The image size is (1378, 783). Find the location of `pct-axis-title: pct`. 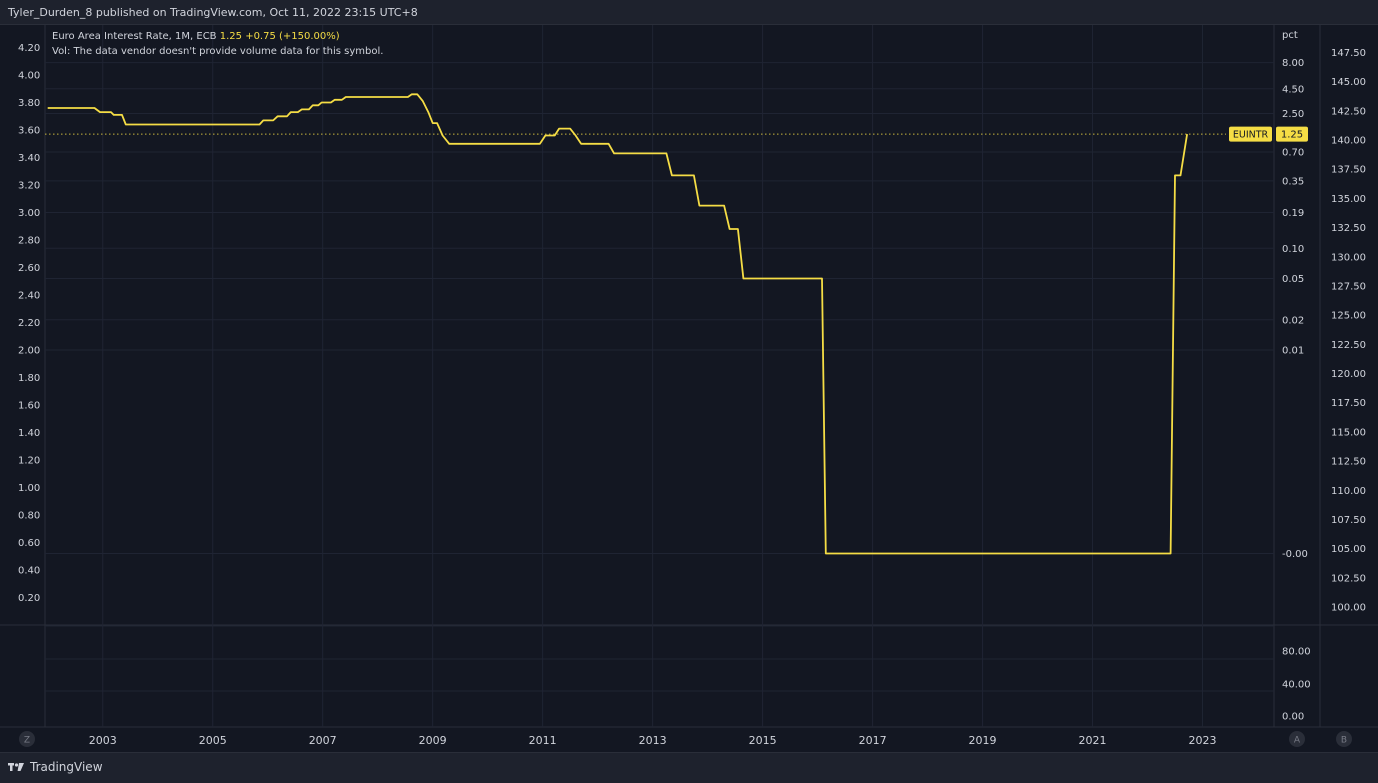

pct-axis-title: pct is located at coordinates (1290, 35).